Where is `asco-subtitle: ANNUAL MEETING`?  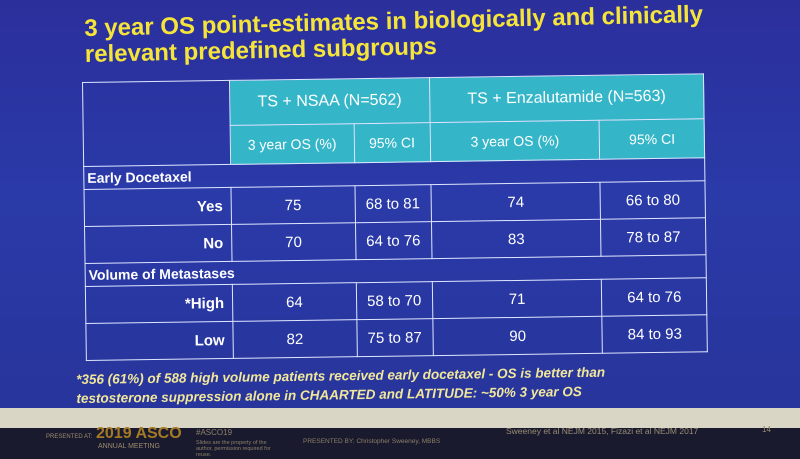 asco-subtitle: ANNUAL MEETING is located at coordinates (129, 446).